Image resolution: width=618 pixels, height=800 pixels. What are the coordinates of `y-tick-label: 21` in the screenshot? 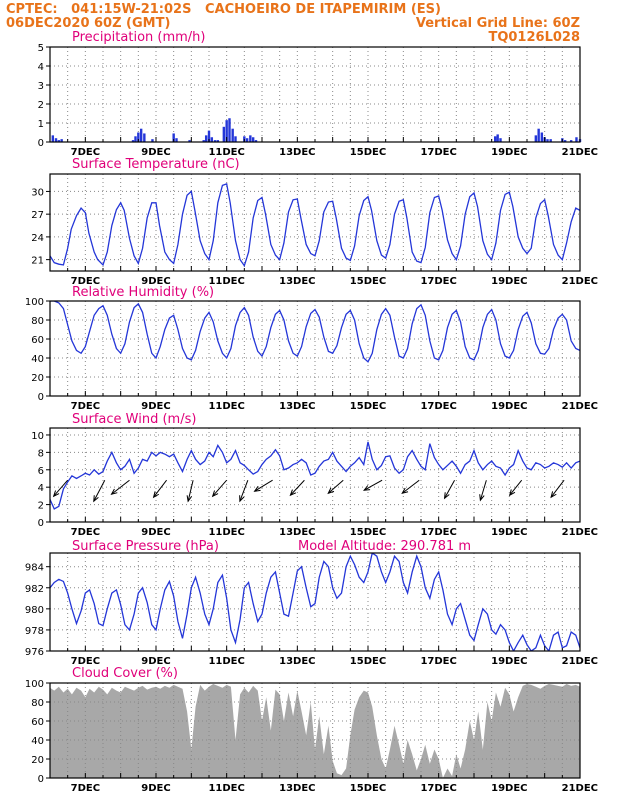 It's located at (37, 261).